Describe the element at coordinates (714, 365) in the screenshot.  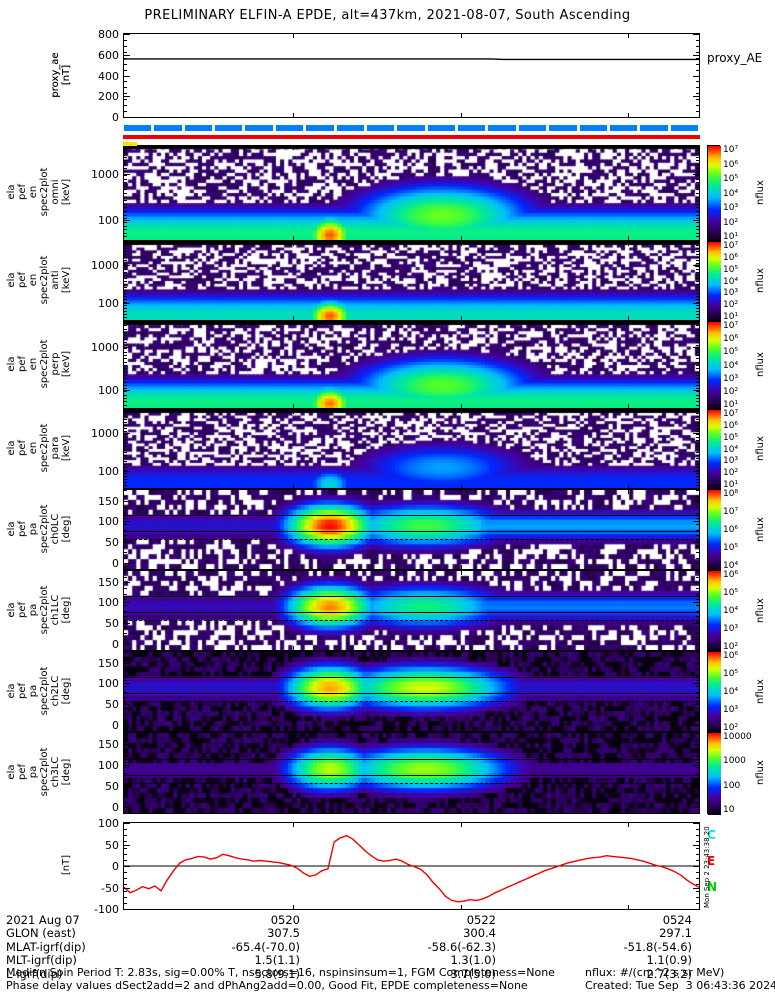
I see `colorbar-en_perp` at that location.